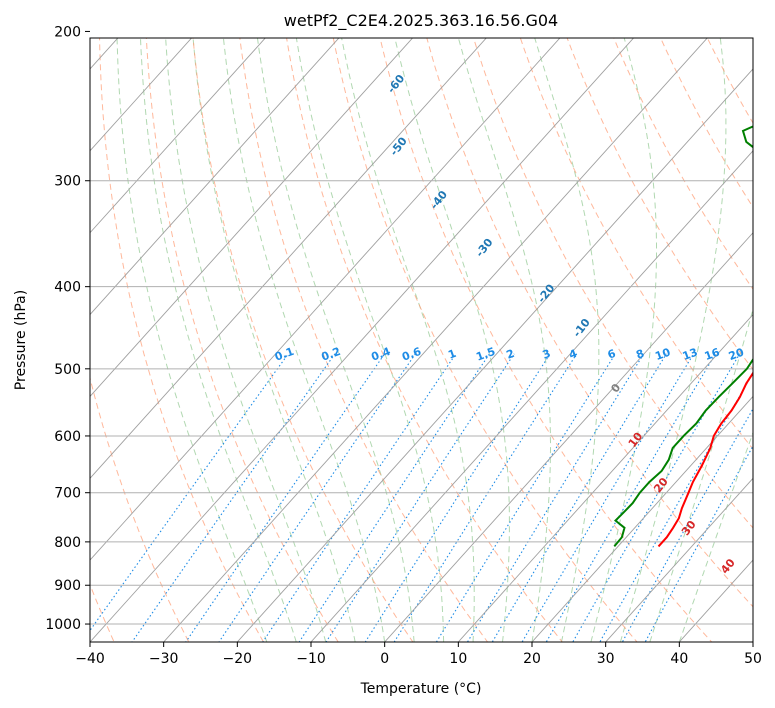 Image resolution: width=775 pixels, height=708 pixels. Describe the element at coordinates (411, 354) in the screenshot. I see `mixing-ratio-label: 0.6` at that location.